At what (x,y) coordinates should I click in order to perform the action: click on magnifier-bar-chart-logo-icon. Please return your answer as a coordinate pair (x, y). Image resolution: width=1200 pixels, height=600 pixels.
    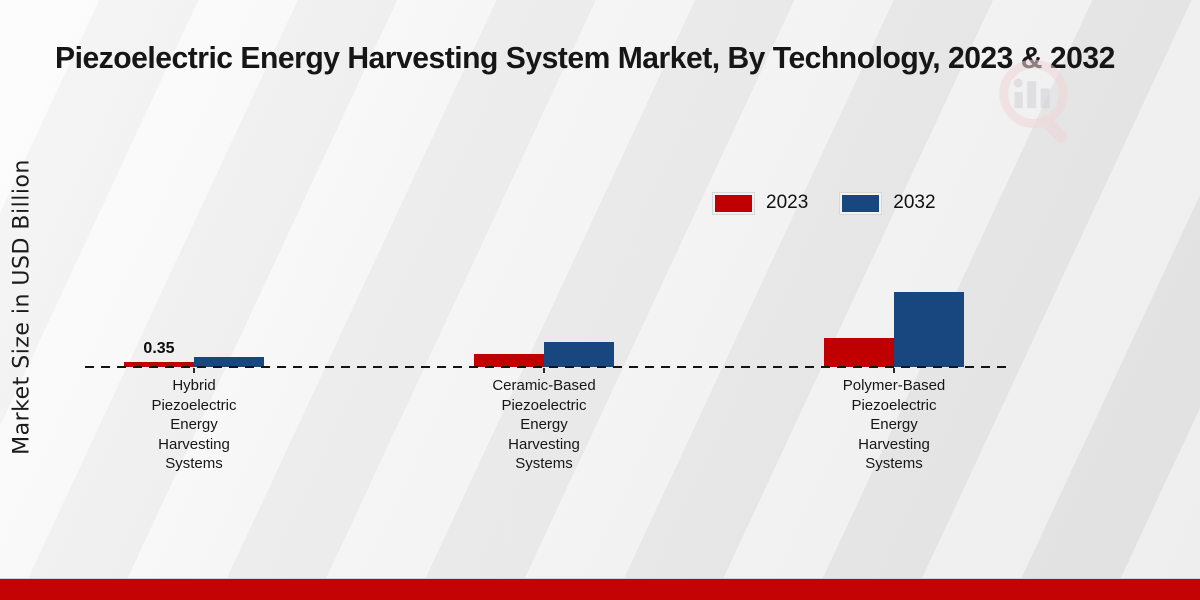
    Looking at the image, I should click on (1033, 101).